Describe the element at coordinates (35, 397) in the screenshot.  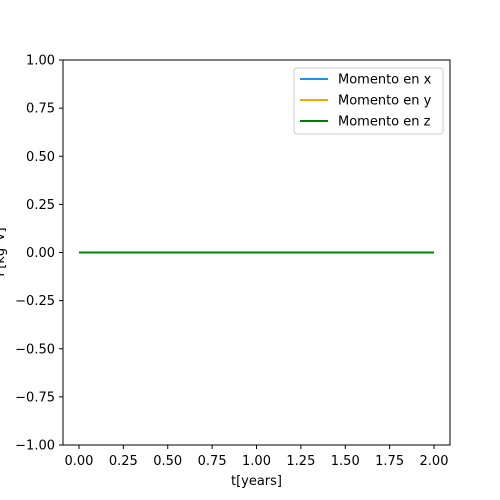
I see `y-tick-label: −0.75` at that location.